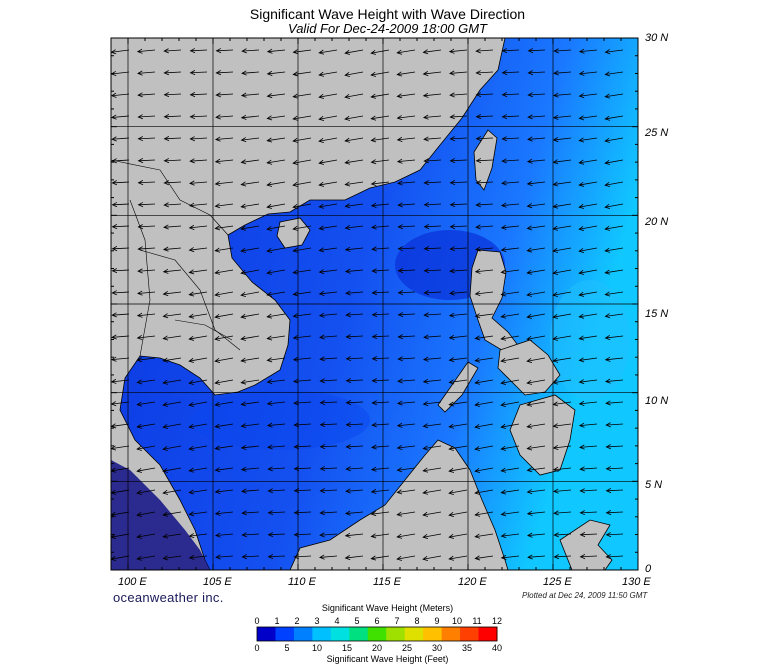 Image resolution: width=775 pixels, height=665 pixels. I want to click on colorbar-tick-feet: 10, so click(317, 648).